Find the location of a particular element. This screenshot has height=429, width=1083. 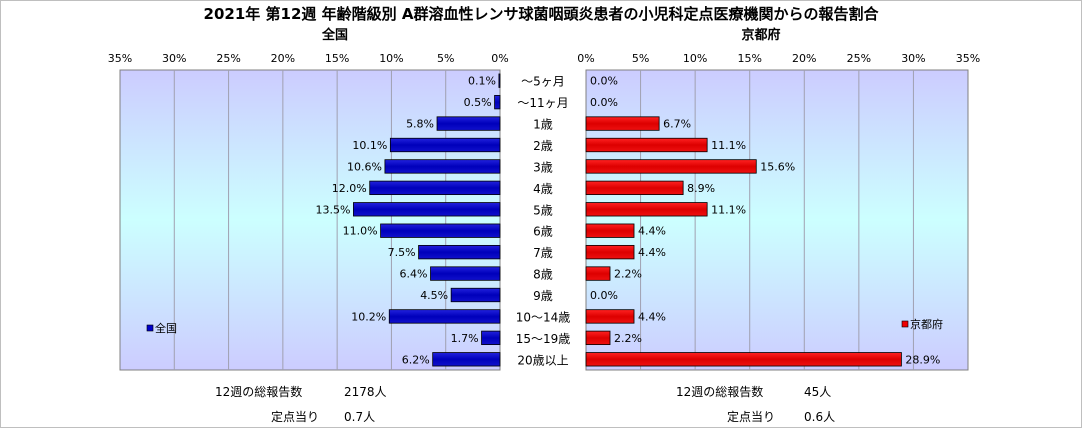

kyoto-per-label: 定点当り is located at coordinates (751, 417).